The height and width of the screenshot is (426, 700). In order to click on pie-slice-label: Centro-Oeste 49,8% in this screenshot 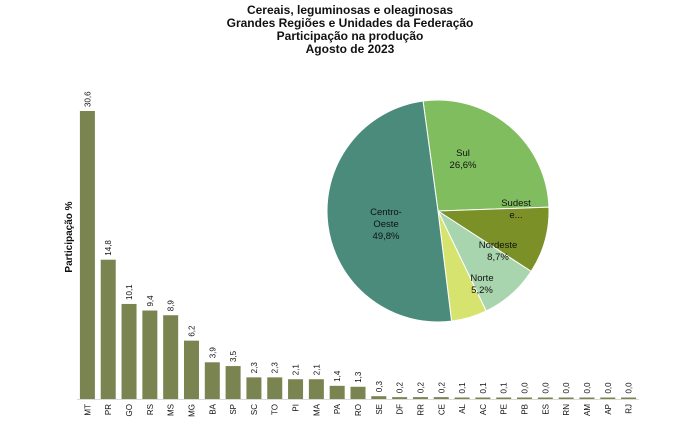, I will do `click(386, 224)`.